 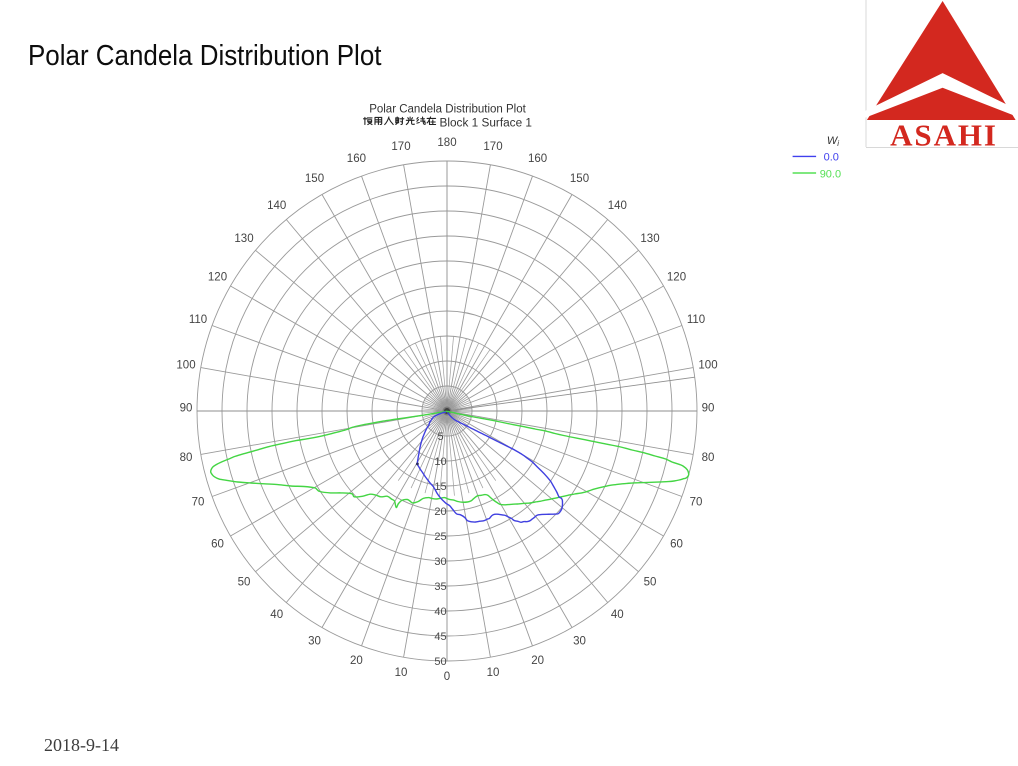 What do you see at coordinates (447, 109) in the screenshot?
I see `svg-text:Polar Candela Distribution Plo: Polar Candela Distribution Plot` at bounding box center [447, 109].